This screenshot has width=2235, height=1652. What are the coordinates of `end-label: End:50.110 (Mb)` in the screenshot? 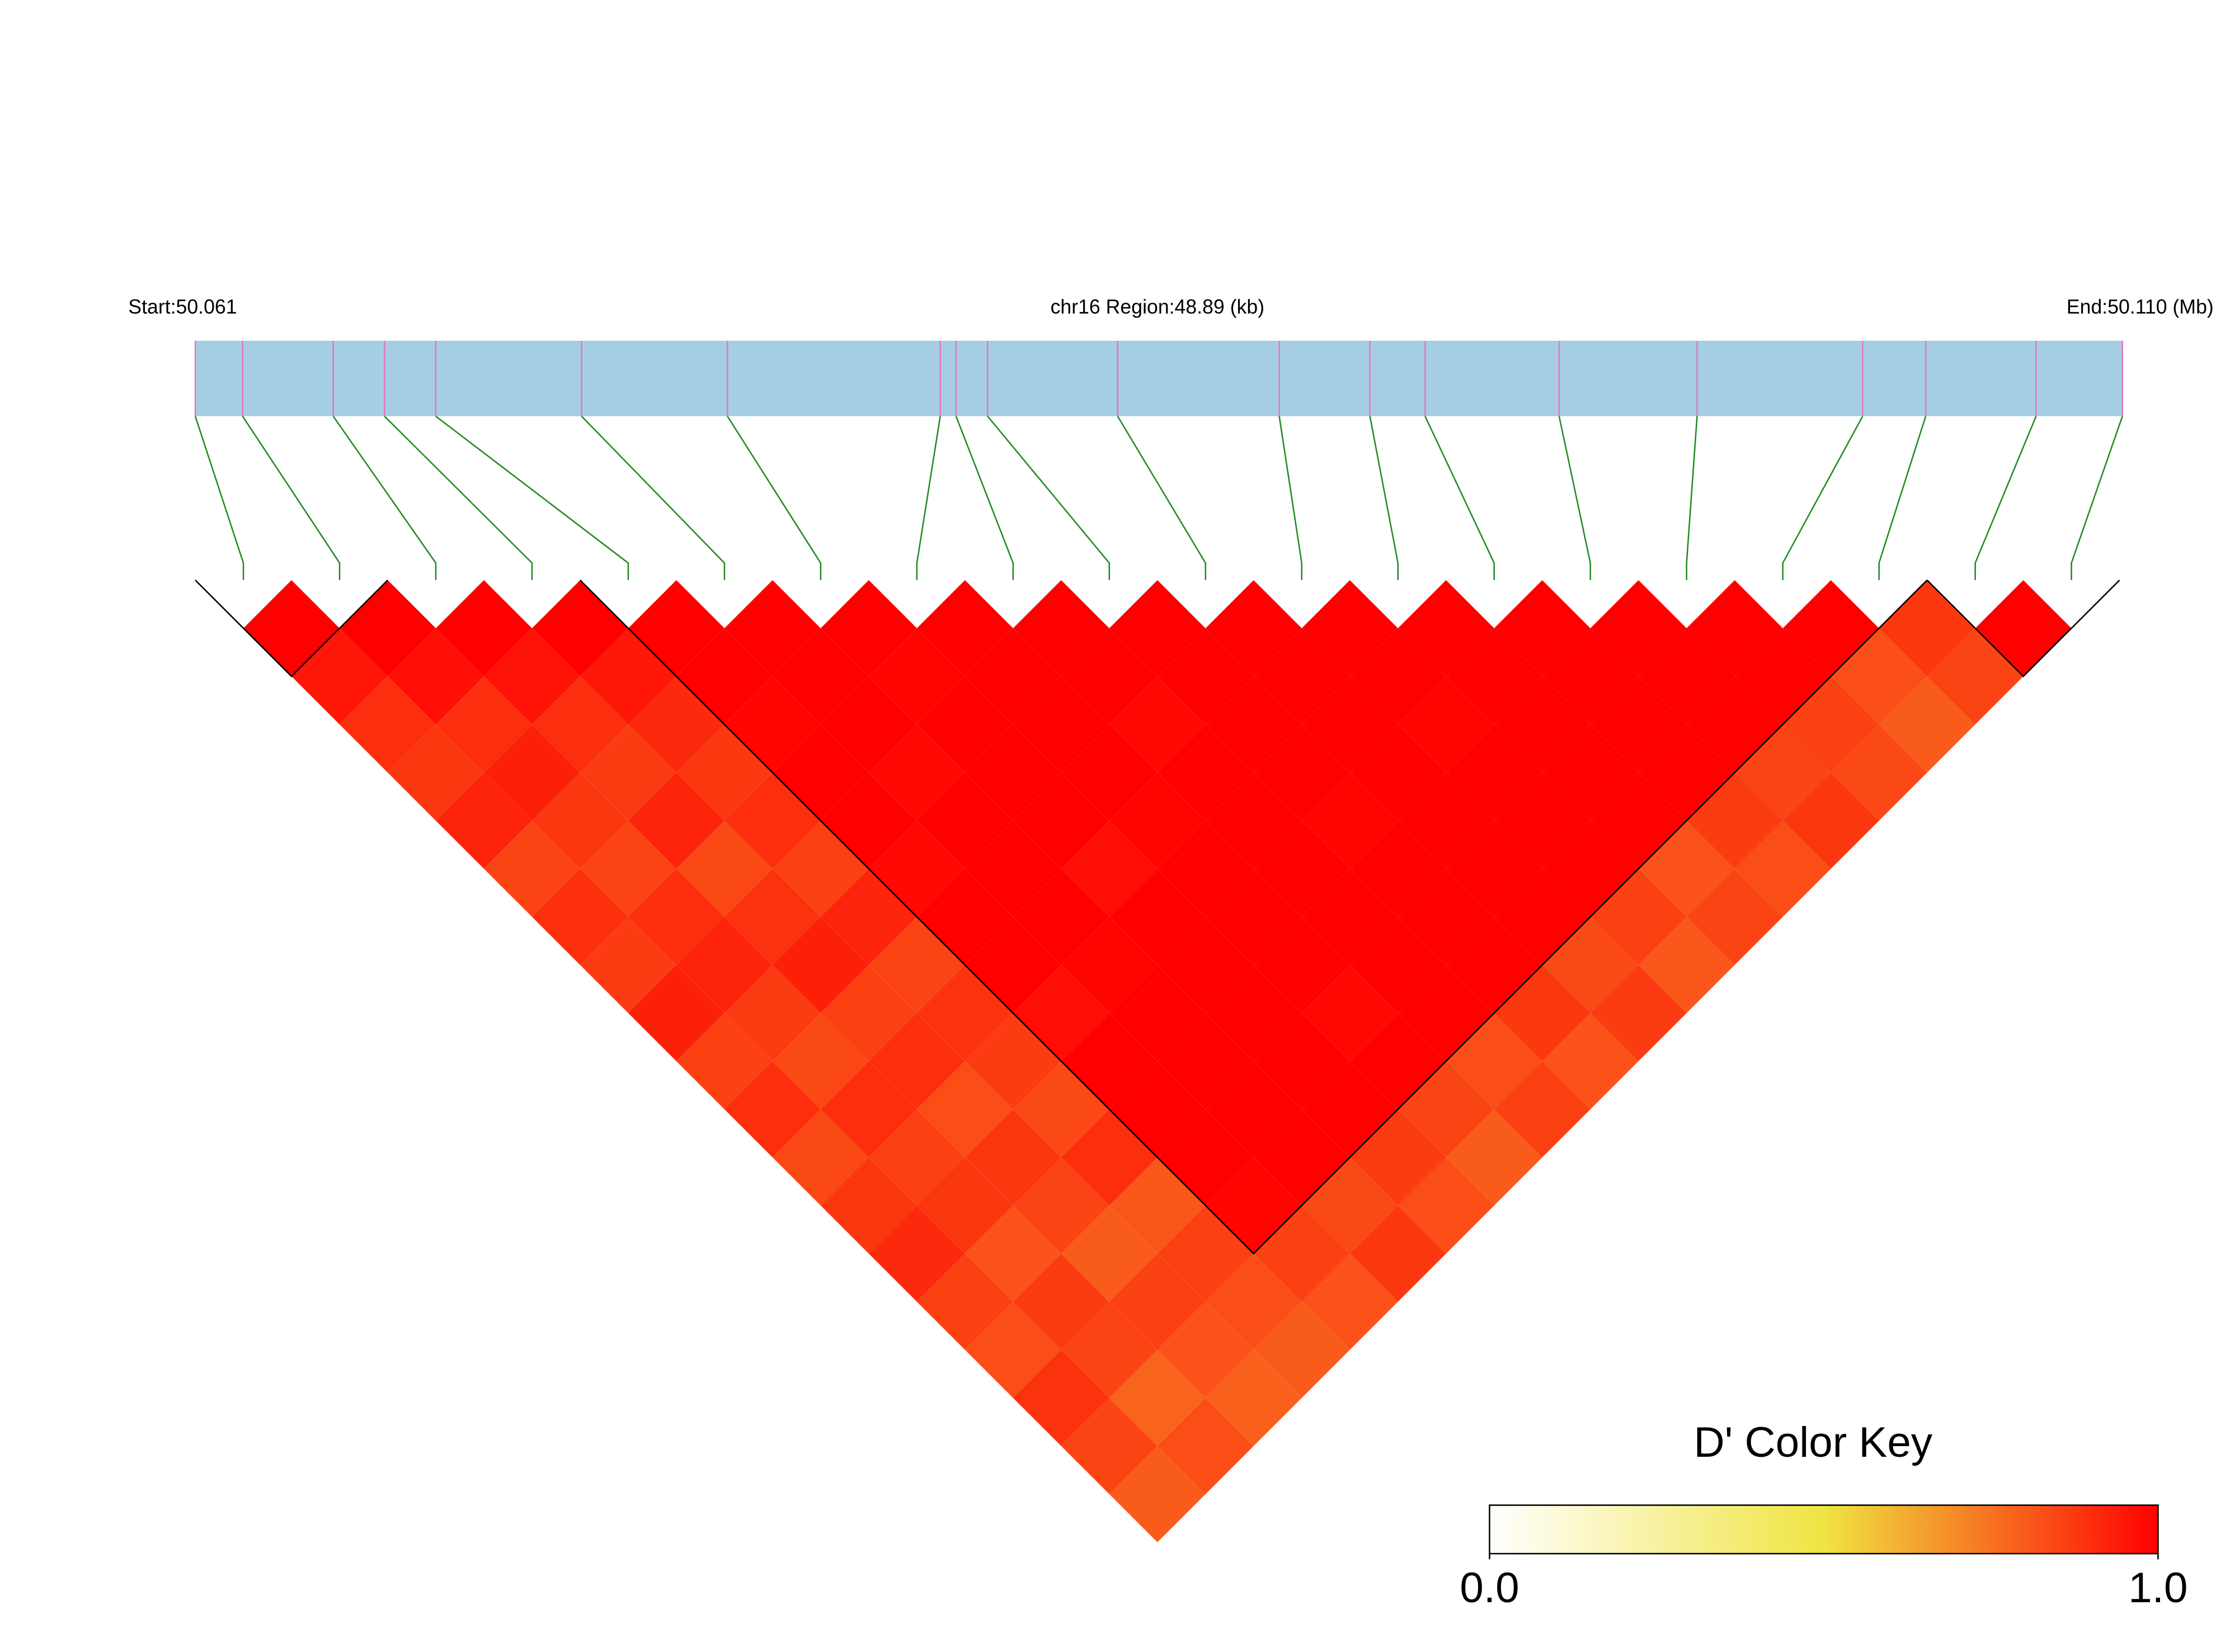 It's located at (2140, 307).